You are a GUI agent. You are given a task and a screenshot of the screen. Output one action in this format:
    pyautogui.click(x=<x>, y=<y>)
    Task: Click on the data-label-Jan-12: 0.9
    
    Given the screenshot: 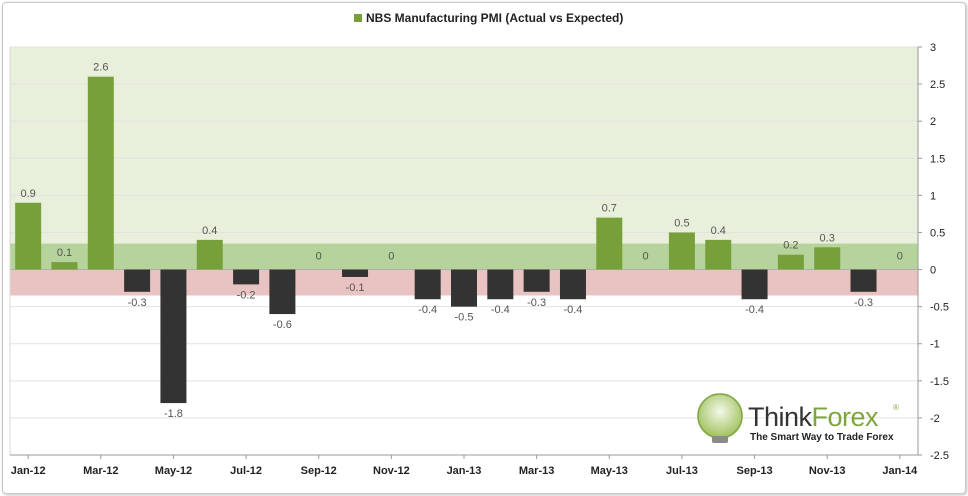 What is the action you would take?
    pyautogui.click(x=28, y=194)
    